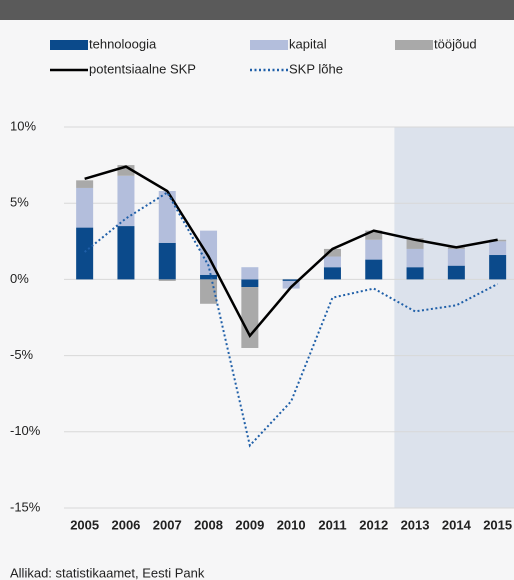 This screenshot has height=580, width=514. What do you see at coordinates (497, 524) in the screenshot?
I see `x-tick-label: 2015` at bounding box center [497, 524].